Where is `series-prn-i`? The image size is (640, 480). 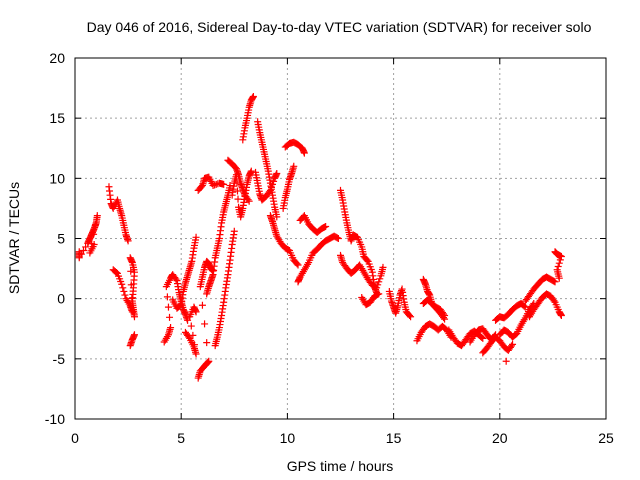 series-prn-i is located at coordinates (211, 183).